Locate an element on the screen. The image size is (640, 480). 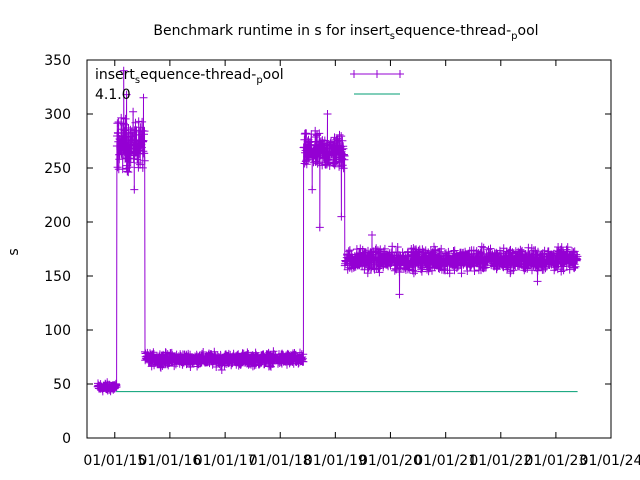
x-tick-label: 01/01/16 is located at coordinates (169, 461).